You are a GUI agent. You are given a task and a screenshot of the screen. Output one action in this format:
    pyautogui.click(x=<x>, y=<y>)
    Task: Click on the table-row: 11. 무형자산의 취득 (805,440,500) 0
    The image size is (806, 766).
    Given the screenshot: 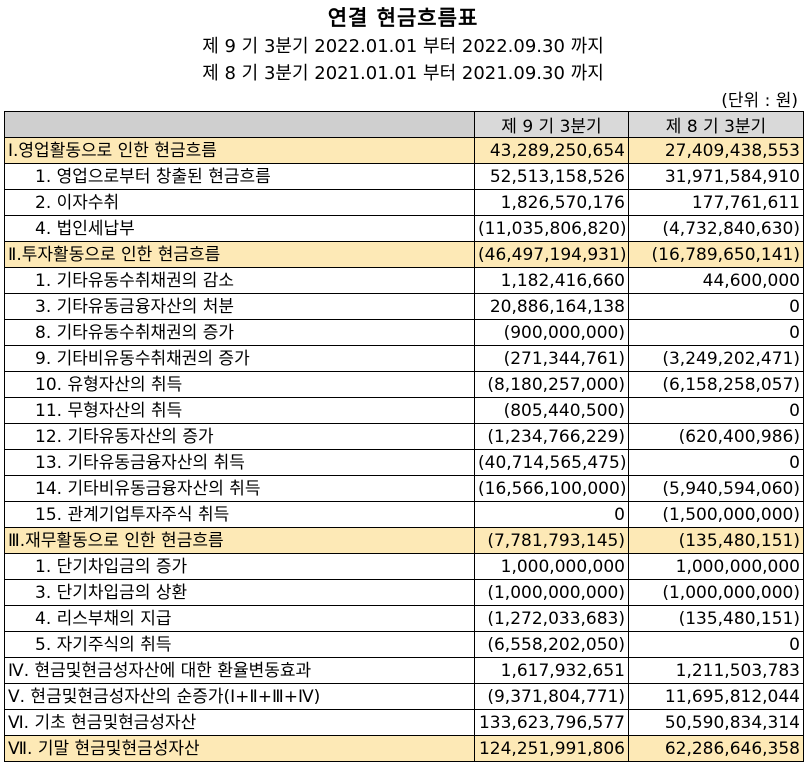 What is the action you would take?
    pyautogui.click(x=404, y=410)
    